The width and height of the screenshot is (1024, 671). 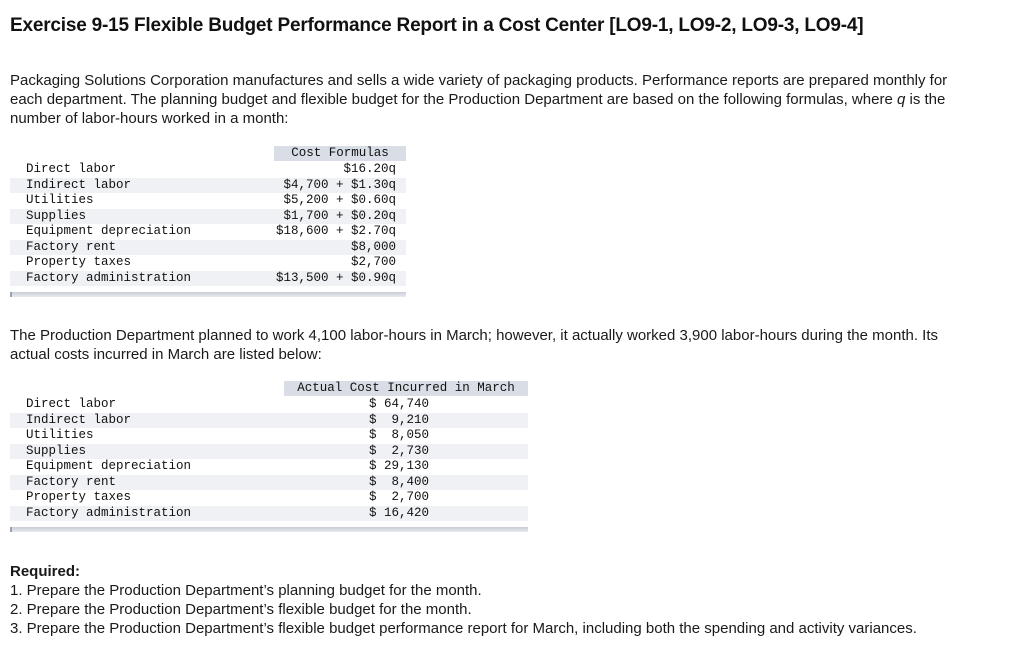 I want to click on table-row: Utilities $ 8,050, so click(x=269, y=436).